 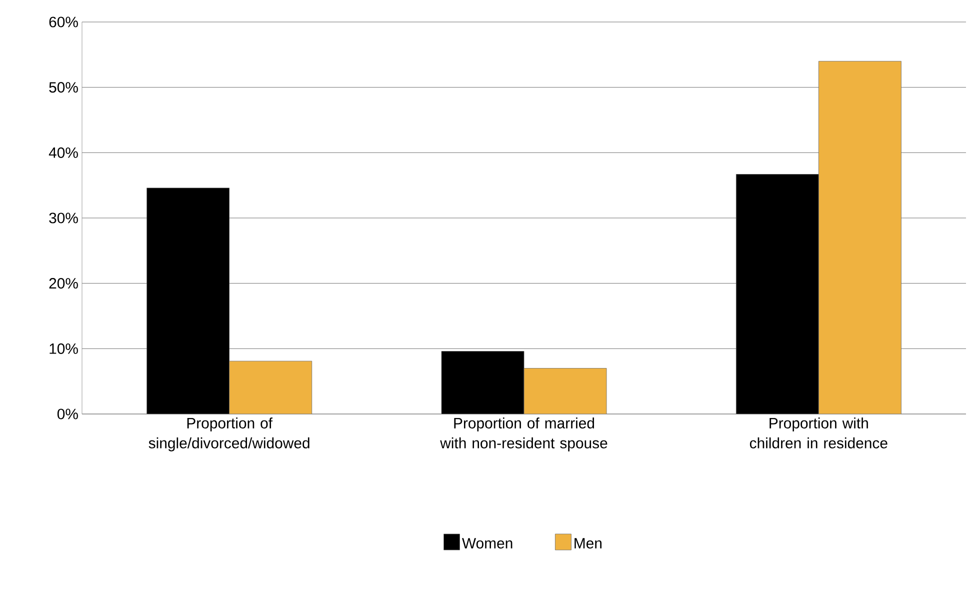 I want to click on y-tick-label: 30%, so click(x=63, y=218).